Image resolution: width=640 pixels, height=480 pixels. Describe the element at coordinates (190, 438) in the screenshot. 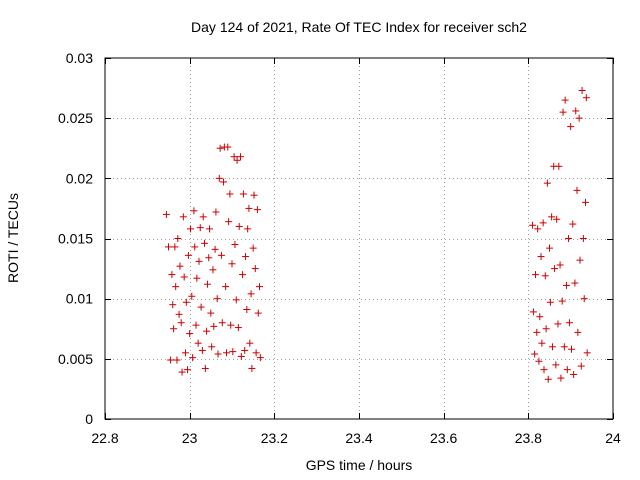

I see `x-tick-label: 23` at that location.